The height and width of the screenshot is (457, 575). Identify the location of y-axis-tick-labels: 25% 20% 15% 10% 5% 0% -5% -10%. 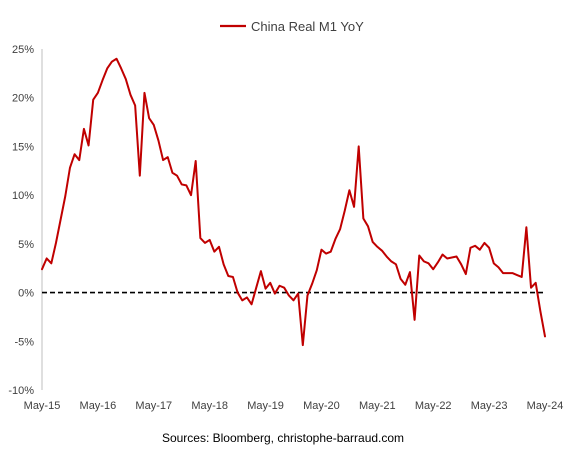
(21, 220).